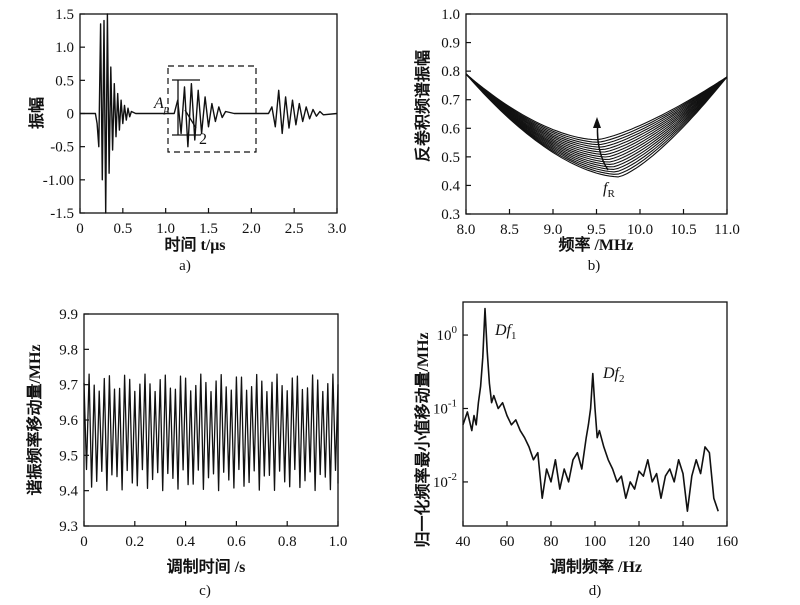  Describe the element at coordinates (236, 542) in the screenshot. I see `panel-c-xtick-label: 0.6` at that location.